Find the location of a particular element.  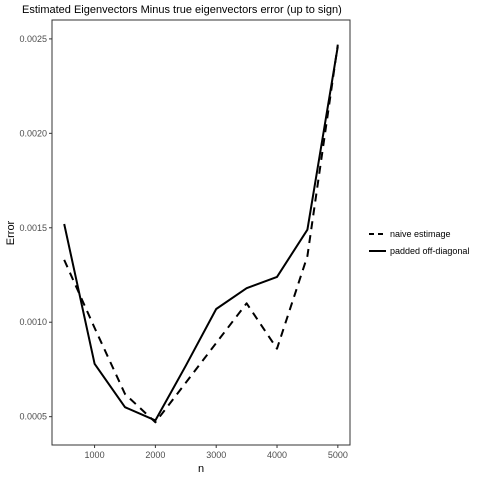

x-axis: 1000 2000 3000 4000 5000 is located at coordinates (216, 452).